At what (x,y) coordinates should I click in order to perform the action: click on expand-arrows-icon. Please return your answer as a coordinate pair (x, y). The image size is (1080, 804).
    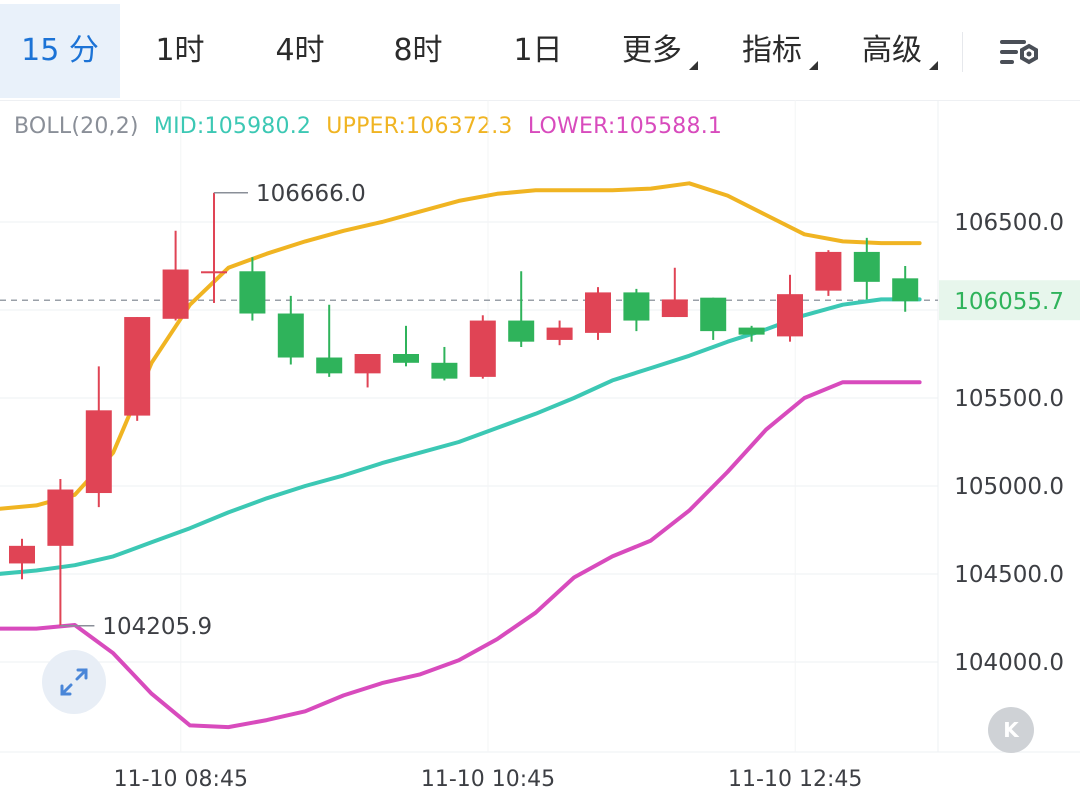
    Looking at the image, I should click on (74, 682).